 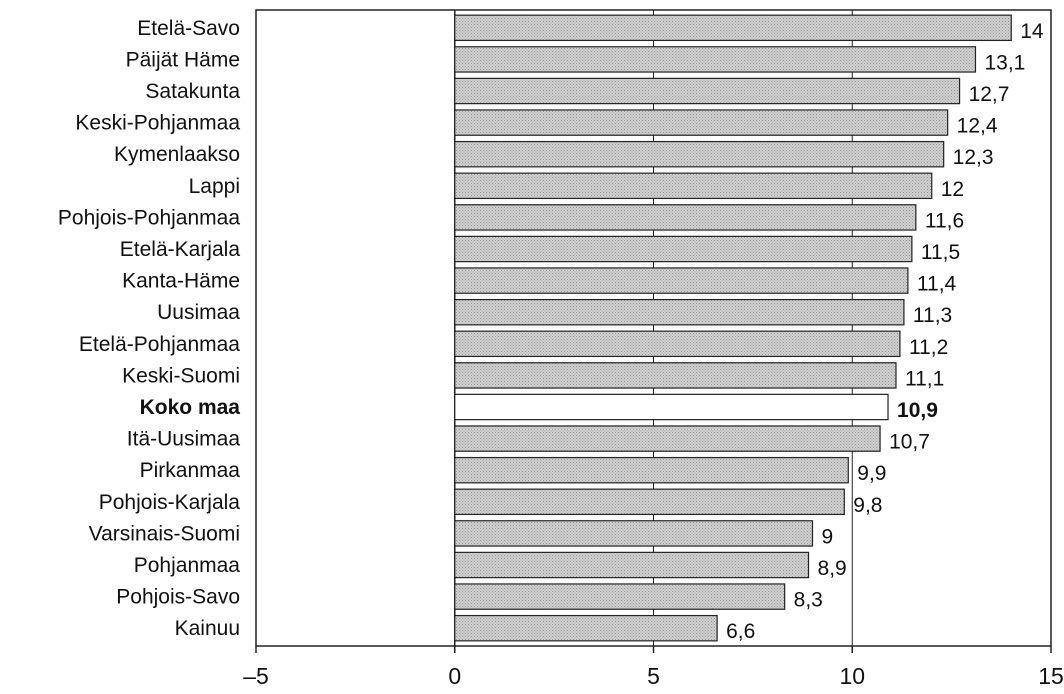 I want to click on value-label: 11,2, so click(x=928, y=347).